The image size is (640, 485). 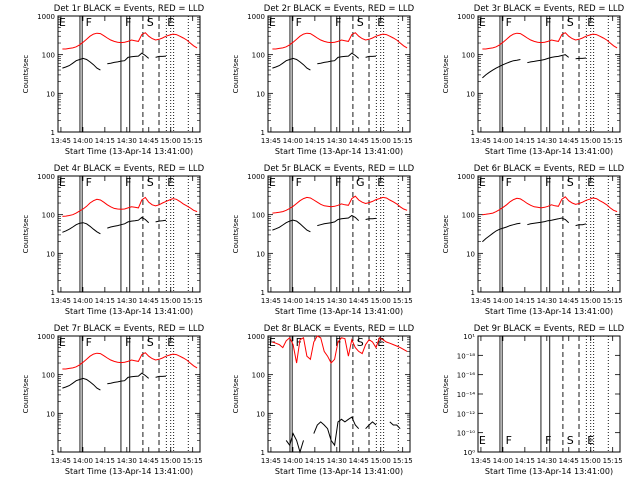 What do you see at coordinates (549, 329) in the screenshot?
I see `panel-title: Det 9r BLACK = Events, RED = LLD` at bounding box center [549, 329].